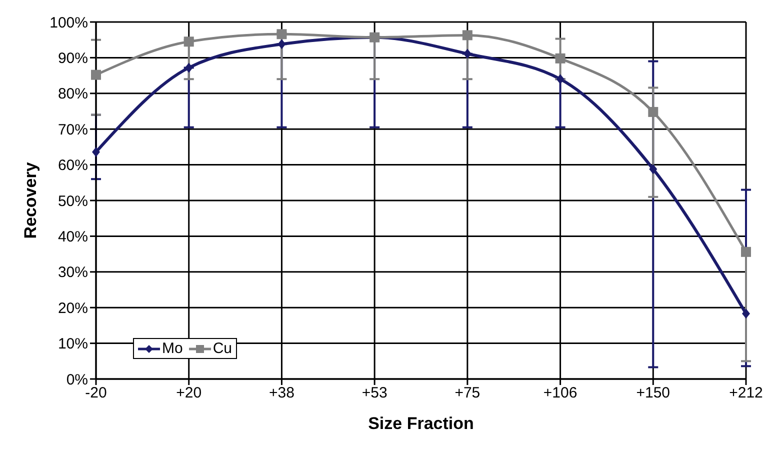 The width and height of the screenshot is (772, 468). Describe the element at coordinates (189, 393) in the screenshot. I see `x-tick-label: +20` at that location.